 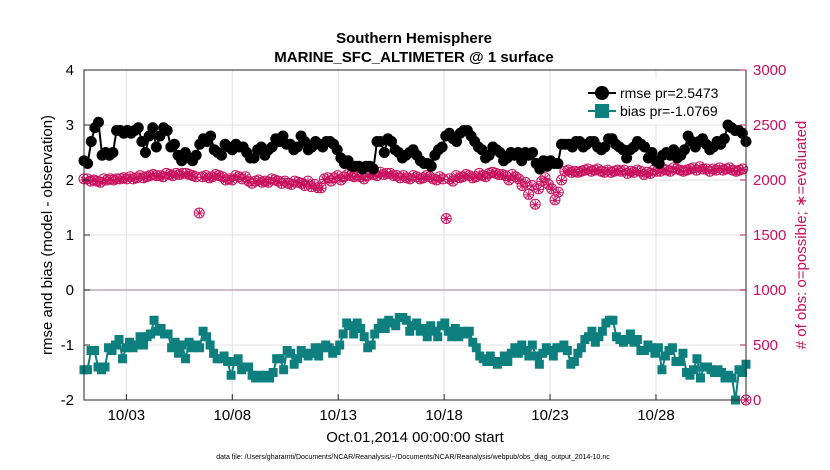 I want to click on y-tick-label-right: 3000, so click(x=769, y=70).